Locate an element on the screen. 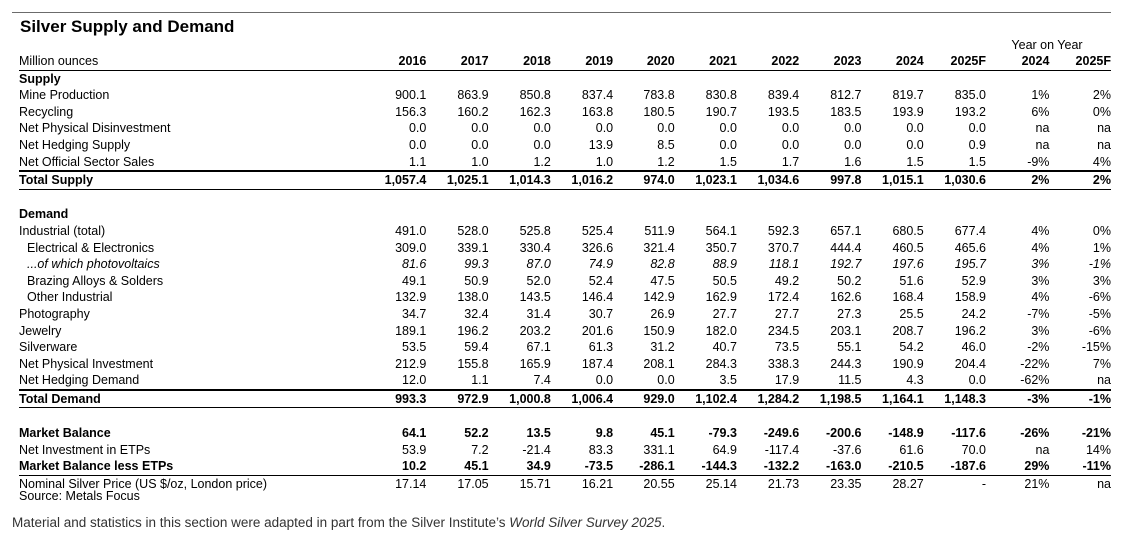 The image size is (1137, 540). yoy-cell: 1% is located at coordinates (1101, 247).